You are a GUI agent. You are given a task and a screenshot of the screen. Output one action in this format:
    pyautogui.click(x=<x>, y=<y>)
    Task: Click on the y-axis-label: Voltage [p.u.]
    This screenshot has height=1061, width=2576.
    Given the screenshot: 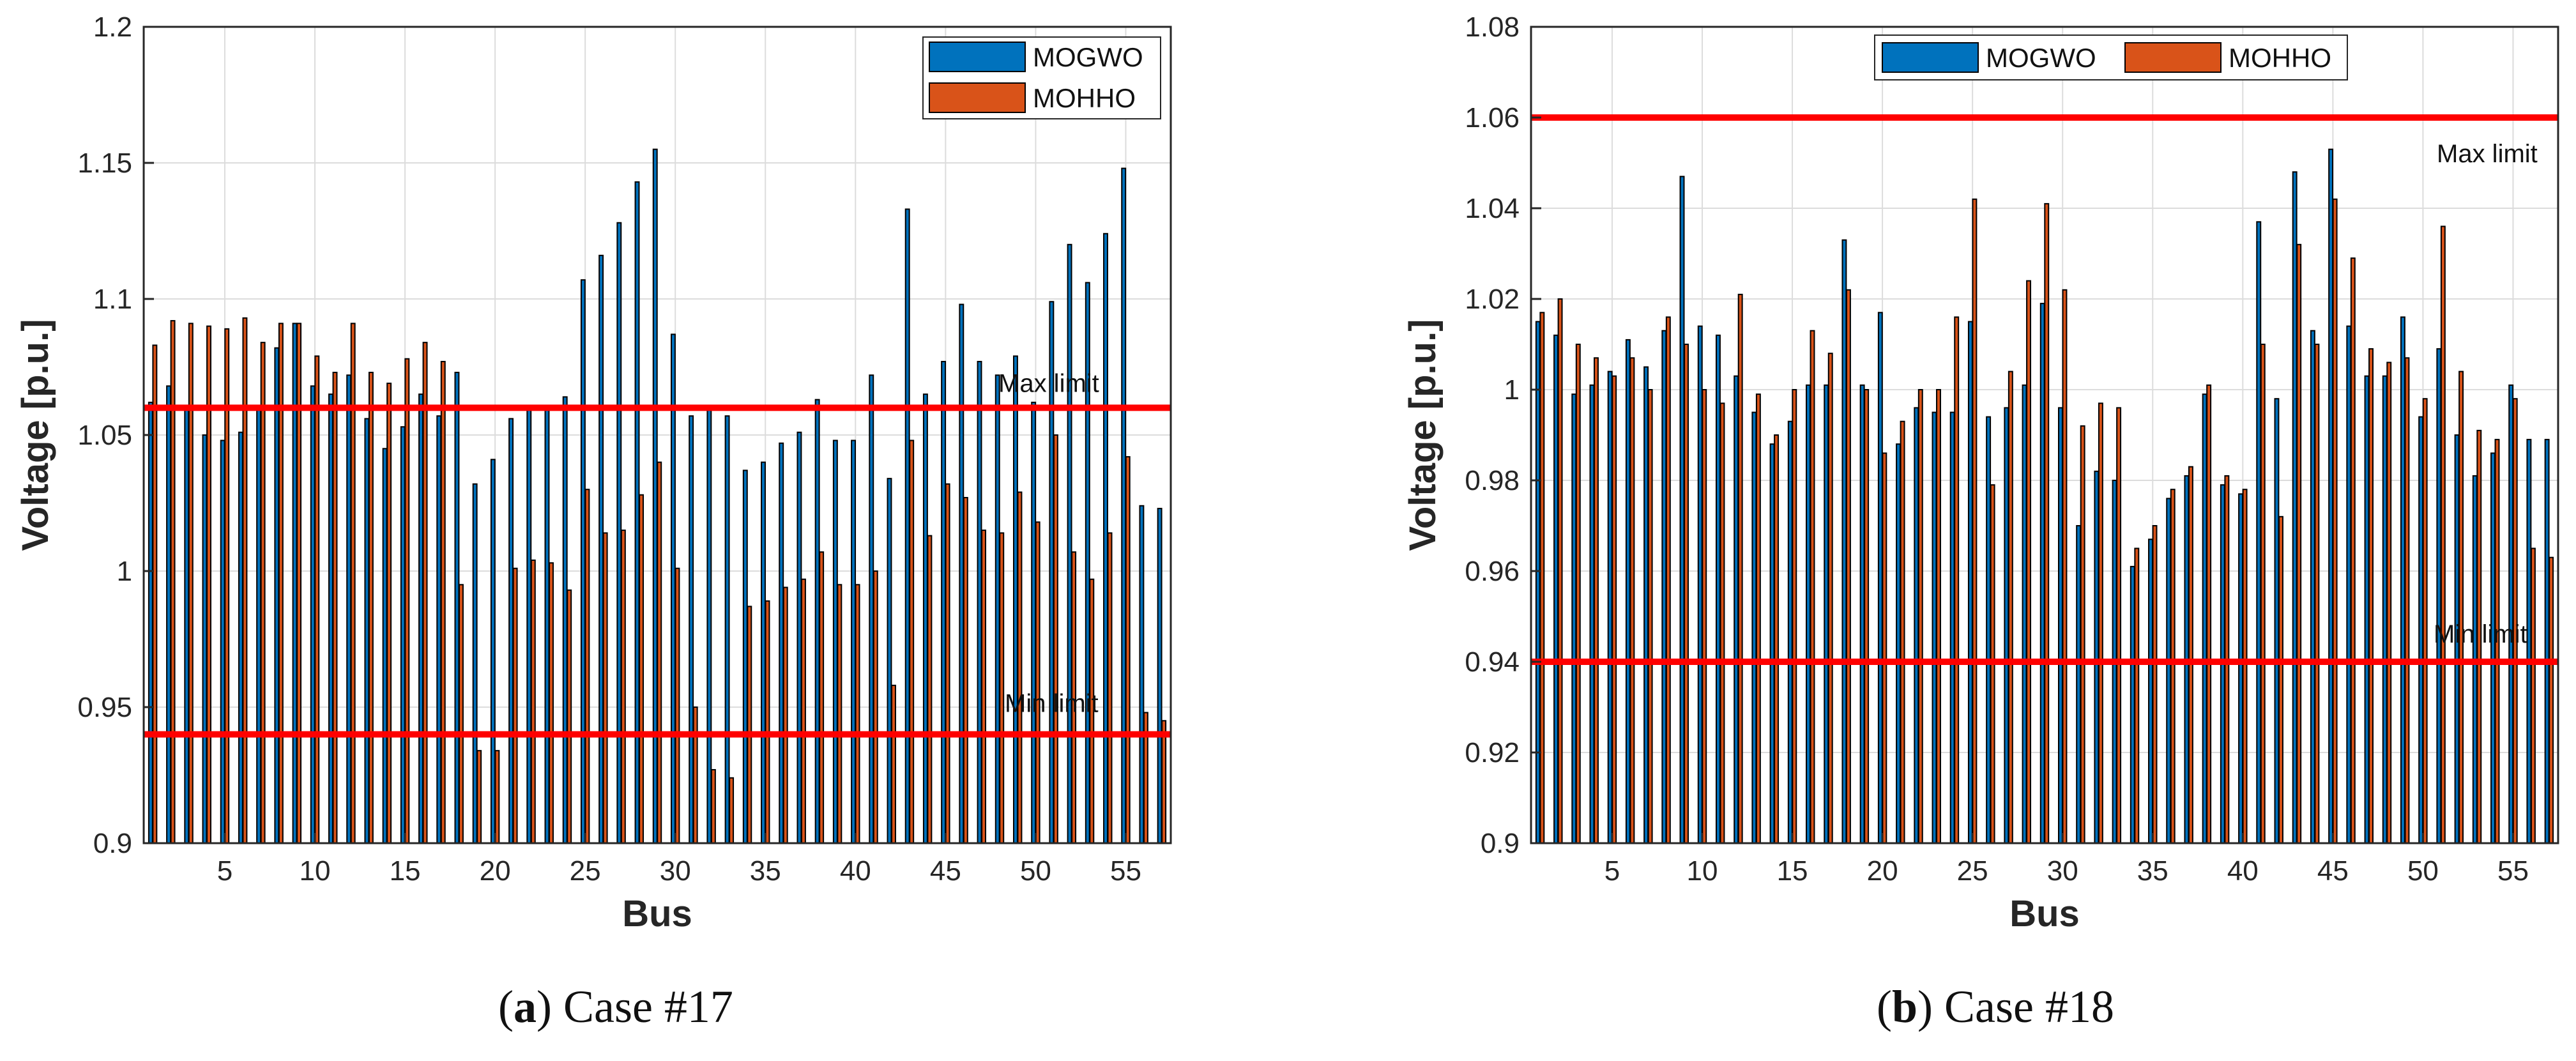 What is the action you would take?
    pyautogui.click(x=35, y=435)
    